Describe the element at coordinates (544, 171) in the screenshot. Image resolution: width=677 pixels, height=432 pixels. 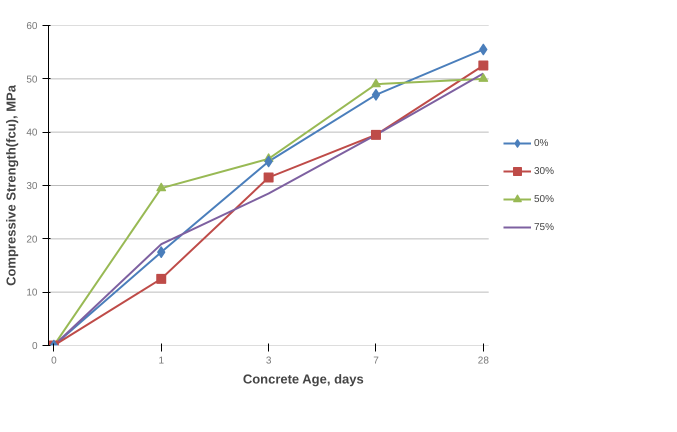
I see `legend-label: 30%` at that location.